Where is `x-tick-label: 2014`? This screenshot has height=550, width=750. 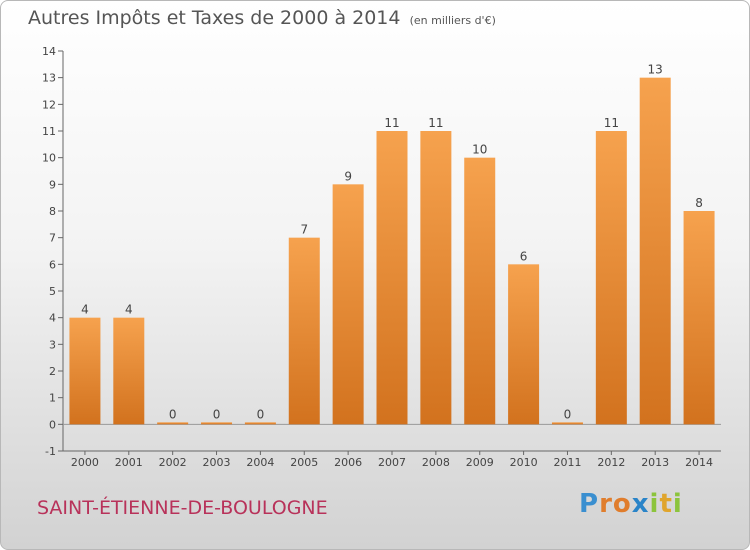
x-tick-label: 2014 is located at coordinates (699, 462).